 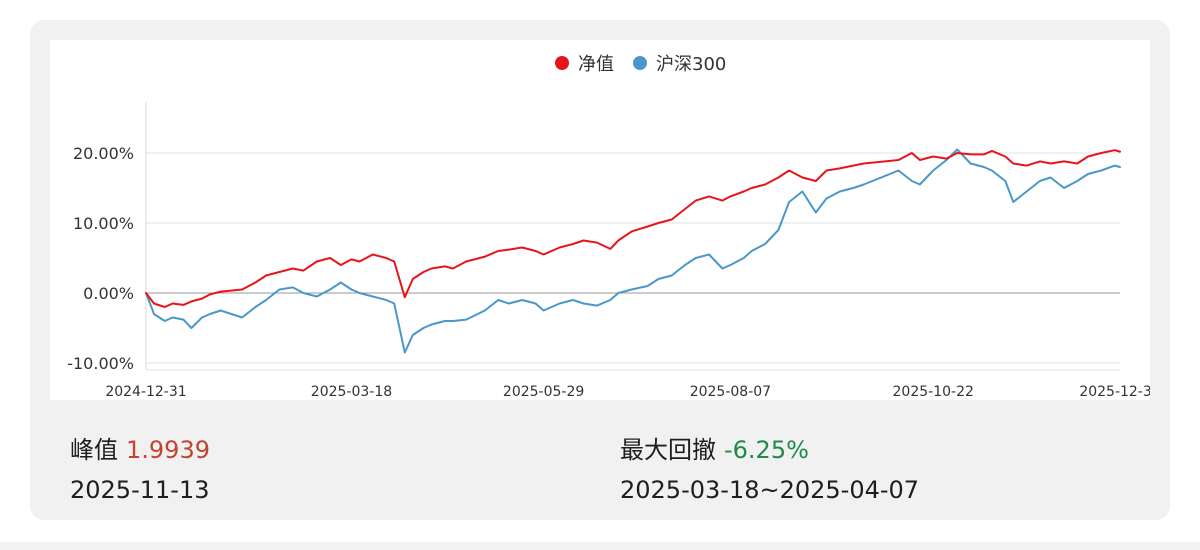 I want to click on legend-nav-label: 净值, so click(x=596, y=64).